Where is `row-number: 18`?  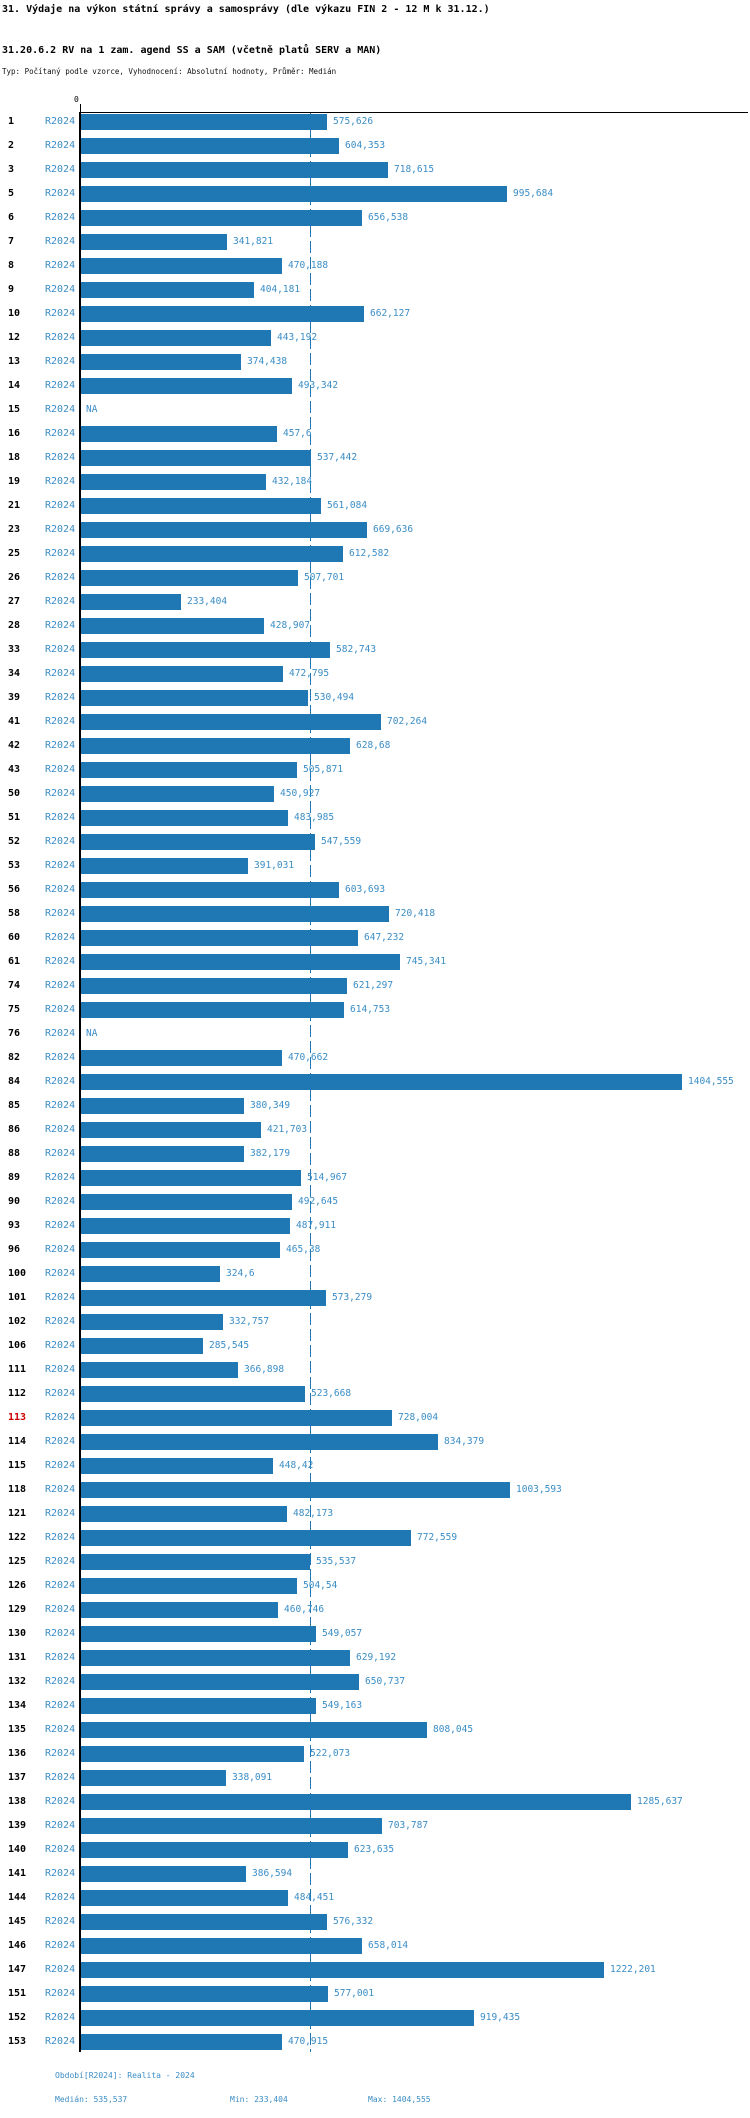
row-number: 18 is located at coordinates (14, 457).